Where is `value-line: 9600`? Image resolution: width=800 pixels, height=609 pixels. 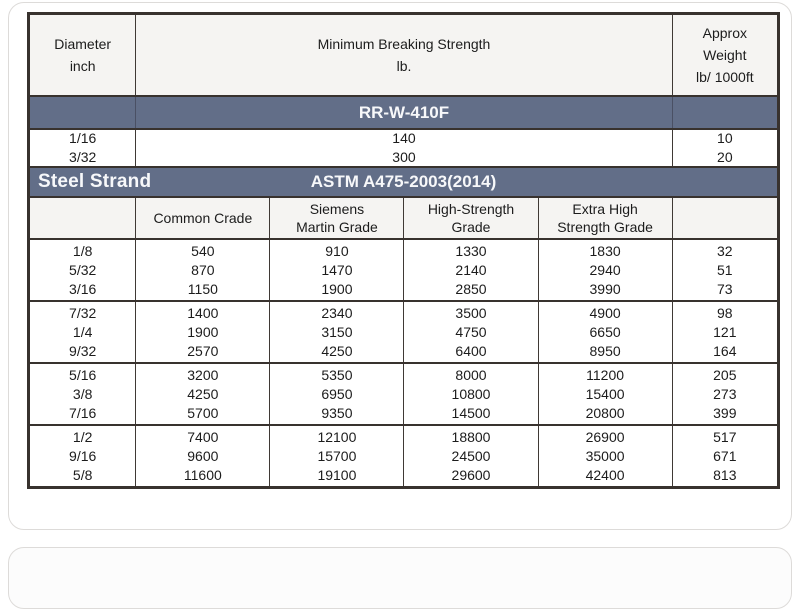 value-line: 9600 is located at coordinates (203, 455).